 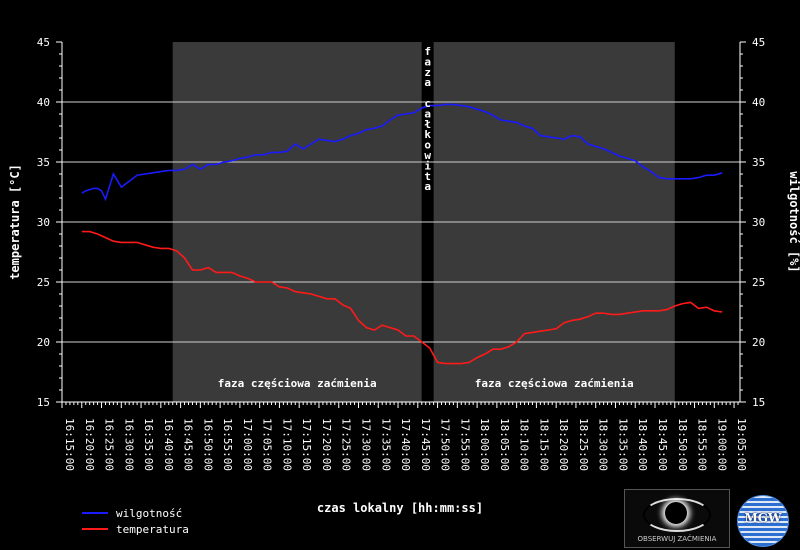 What do you see at coordinates (405, 444) in the screenshot?
I see `x-tick-label: 17:40:00` at bounding box center [405, 444].